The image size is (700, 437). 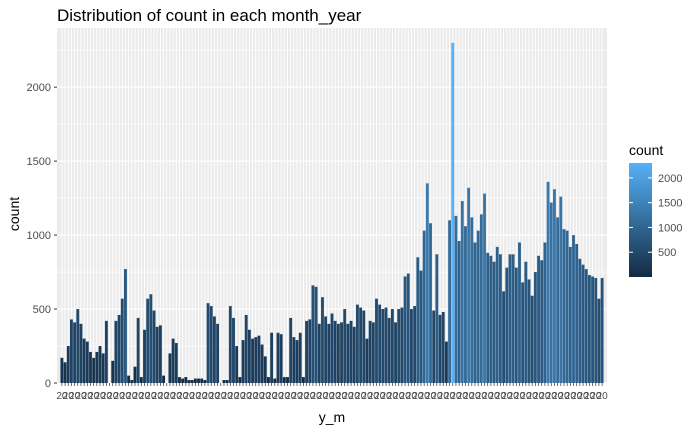 What do you see at coordinates (655, 216) in the screenshot?
I see `legend-ticks: 500 1000 1500 2000` at bounding box center [655, 216].